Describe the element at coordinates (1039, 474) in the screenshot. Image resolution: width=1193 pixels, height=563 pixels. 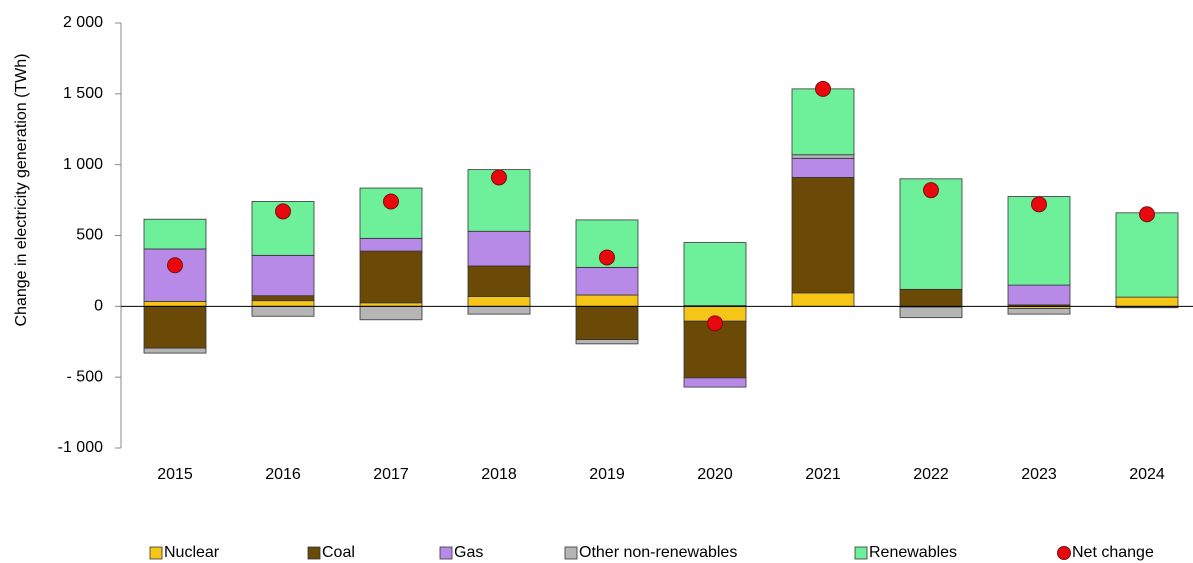
I see `x-tick-label: 2023` at that location.